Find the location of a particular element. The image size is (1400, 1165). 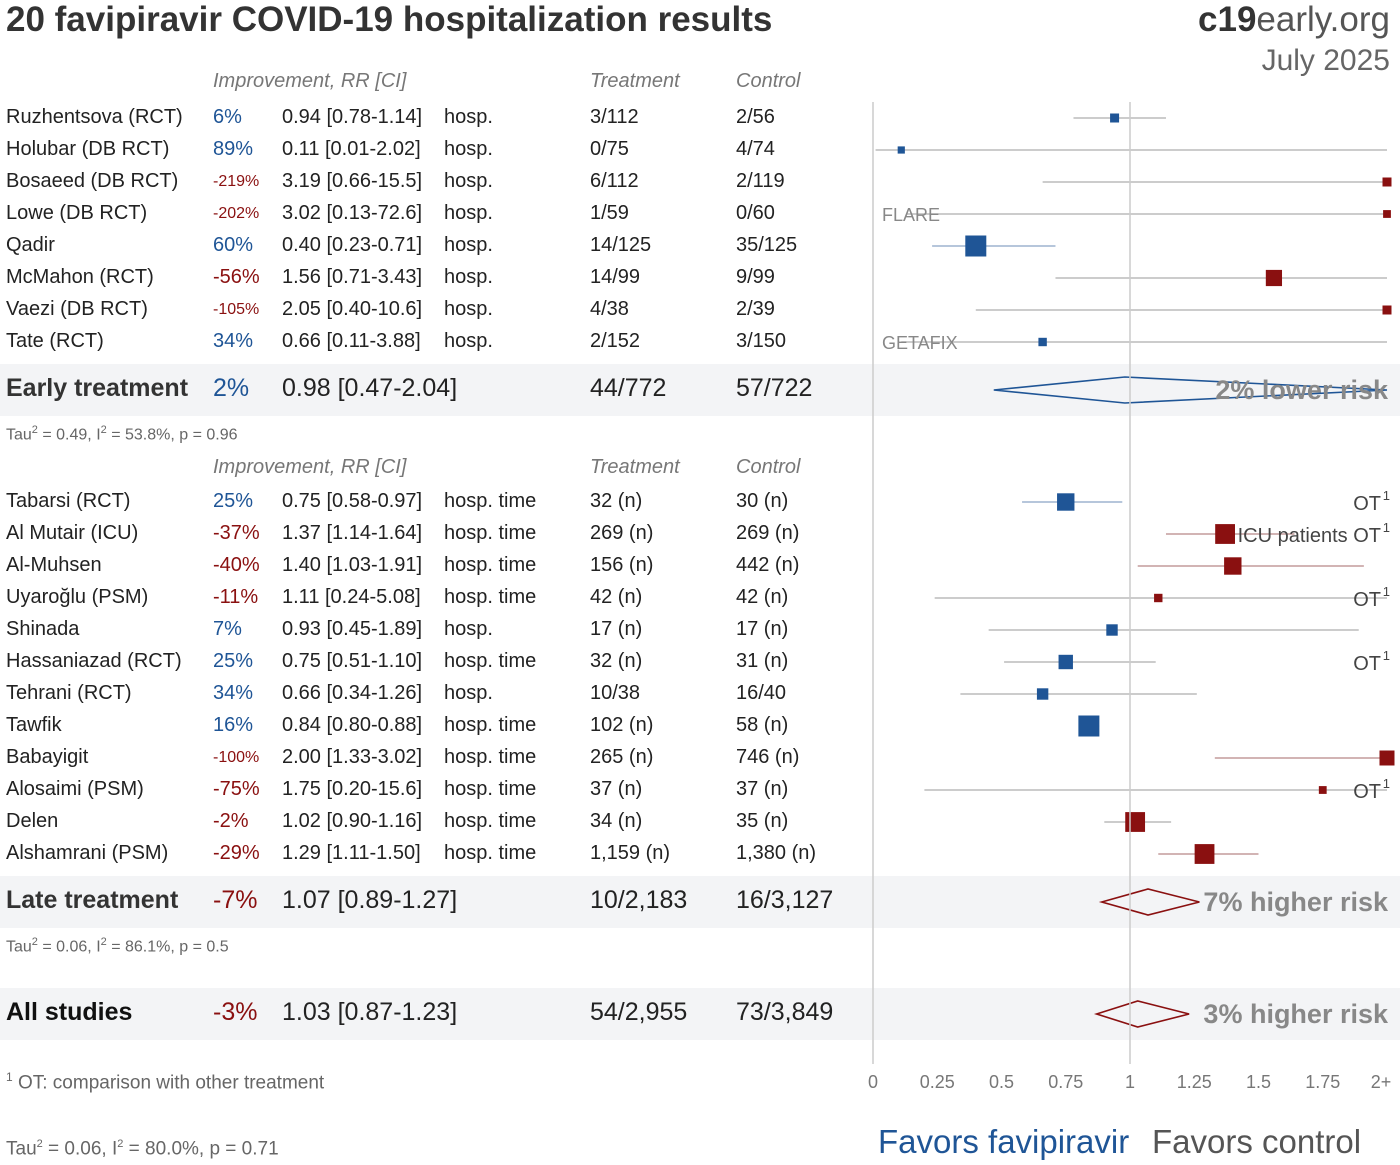

favors-treatment-label: Favors favipiravir is located at coordinates (1004, 1141).